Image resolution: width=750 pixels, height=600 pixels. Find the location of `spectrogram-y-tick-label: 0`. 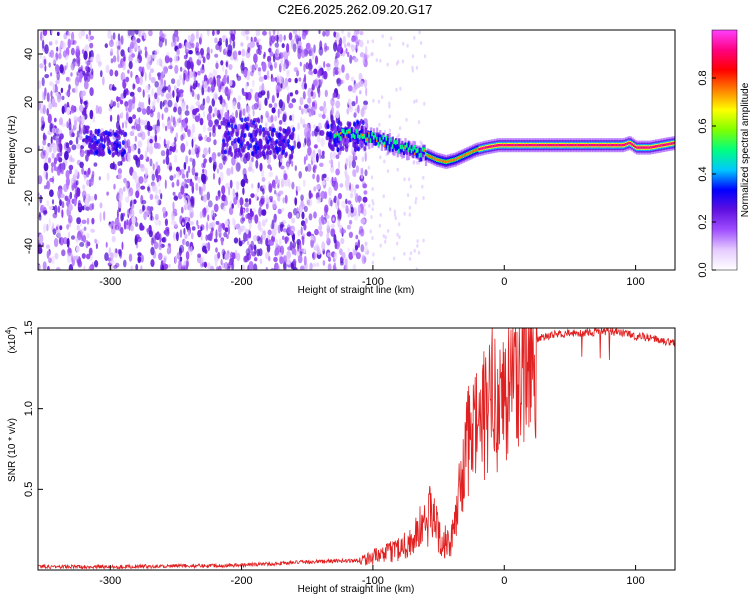

spectrogram-y-tick-label: 0 is located at coordinates (29, 150).